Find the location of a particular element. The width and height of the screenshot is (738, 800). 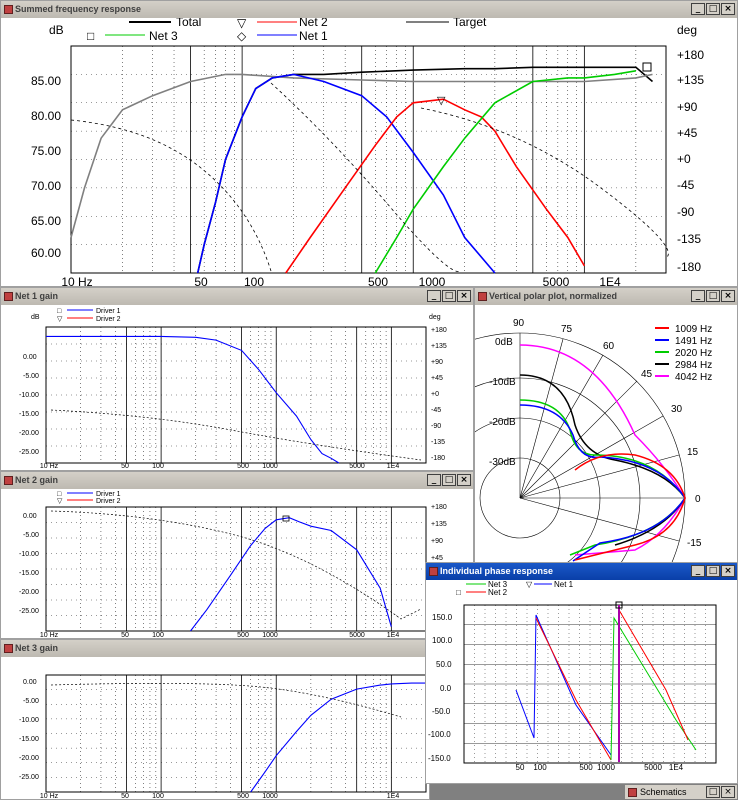

phase-curve-net2-b is located at coordinates (653, 675).